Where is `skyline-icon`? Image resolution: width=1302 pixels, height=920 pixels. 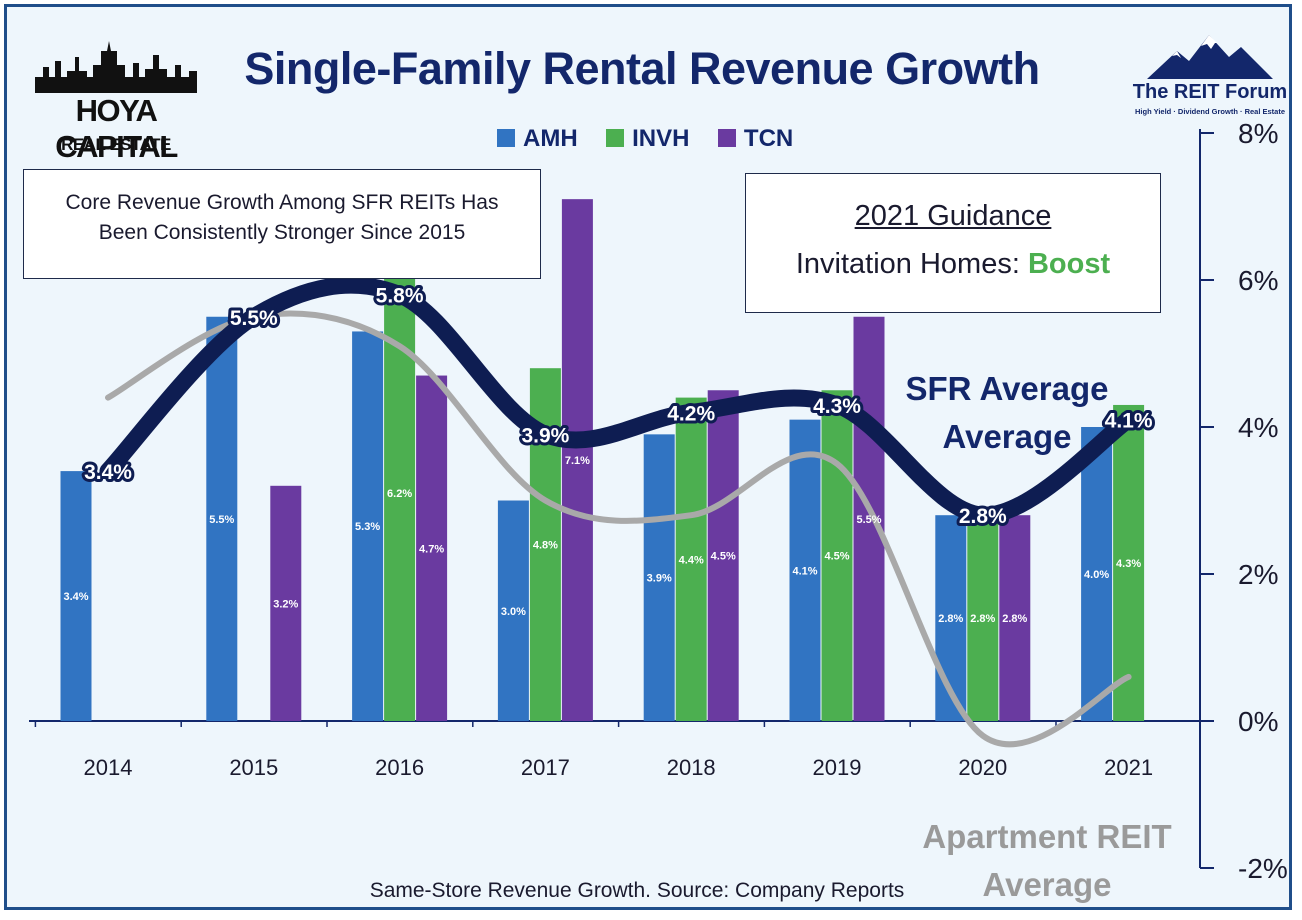
skyline-icon is located at coordinates (116, 67).